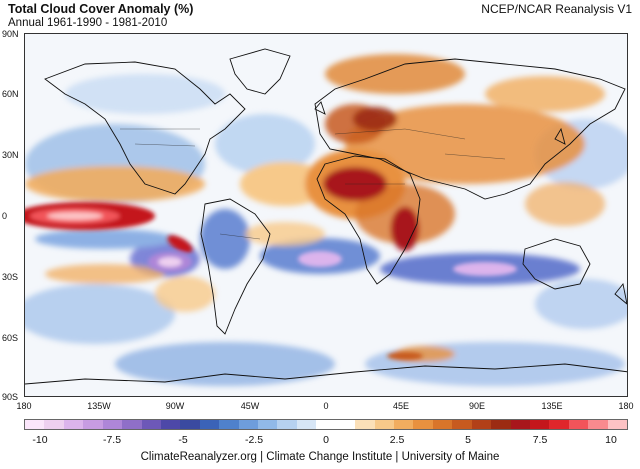 Image resolution: width=640 pixels, height=469 pixels. I want to click on lon-label-45e: 45E, so click(401, 406).